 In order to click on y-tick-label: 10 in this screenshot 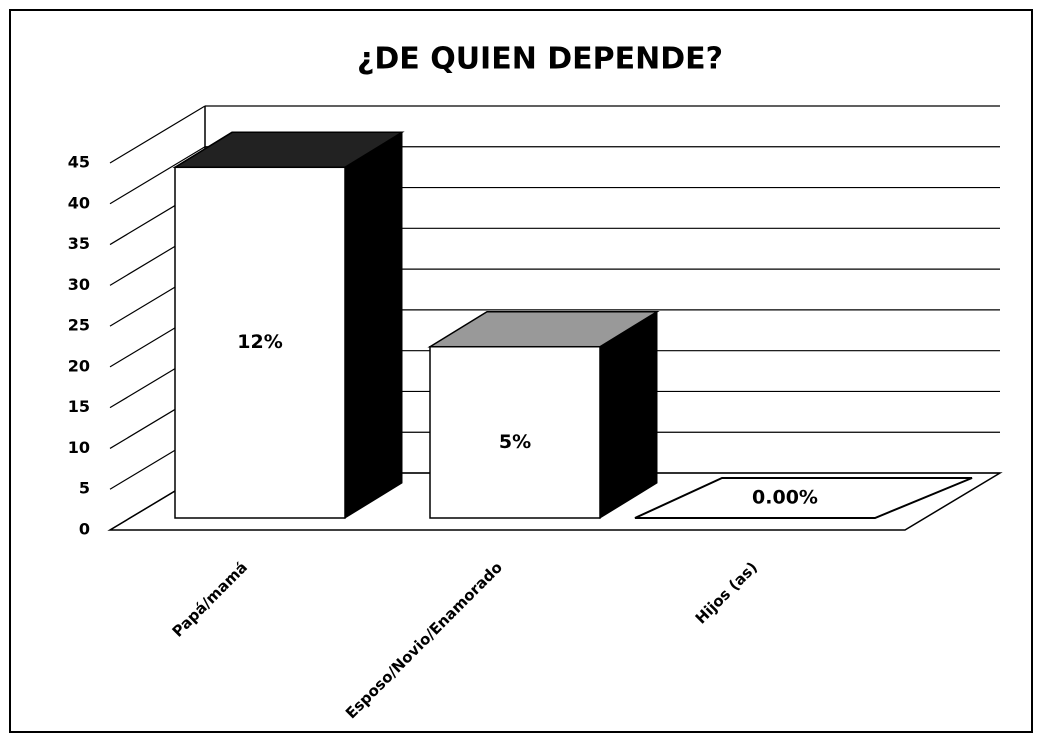, I will do `click(79, 447)`.